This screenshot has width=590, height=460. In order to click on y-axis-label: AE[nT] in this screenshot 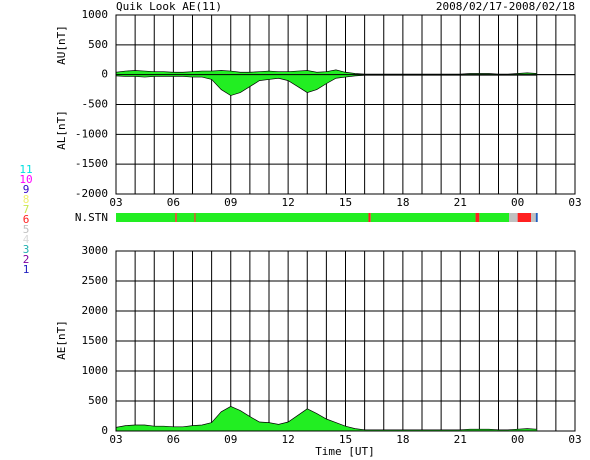, I will do `click(61, 340)`.